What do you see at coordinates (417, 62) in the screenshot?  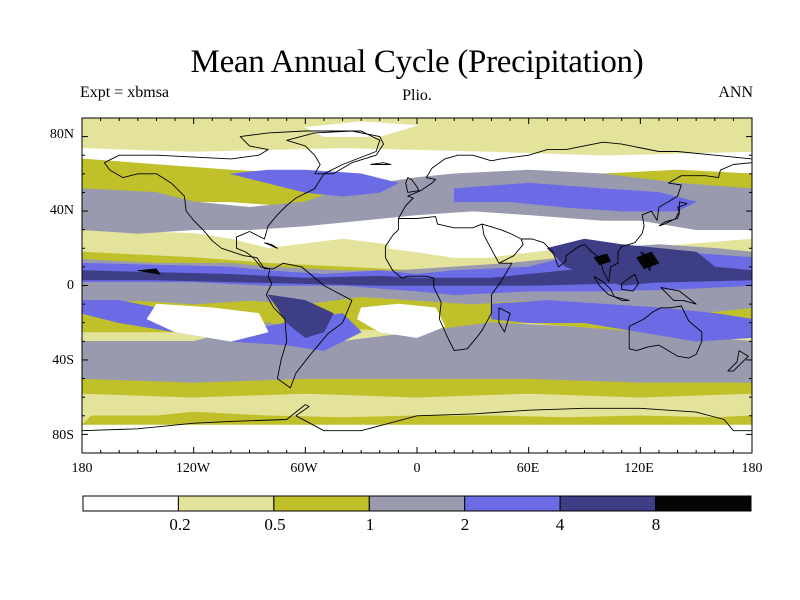 I see `figure-title: Mean Annual Cycle (Precipitation)` at bounding box center [417, 62].